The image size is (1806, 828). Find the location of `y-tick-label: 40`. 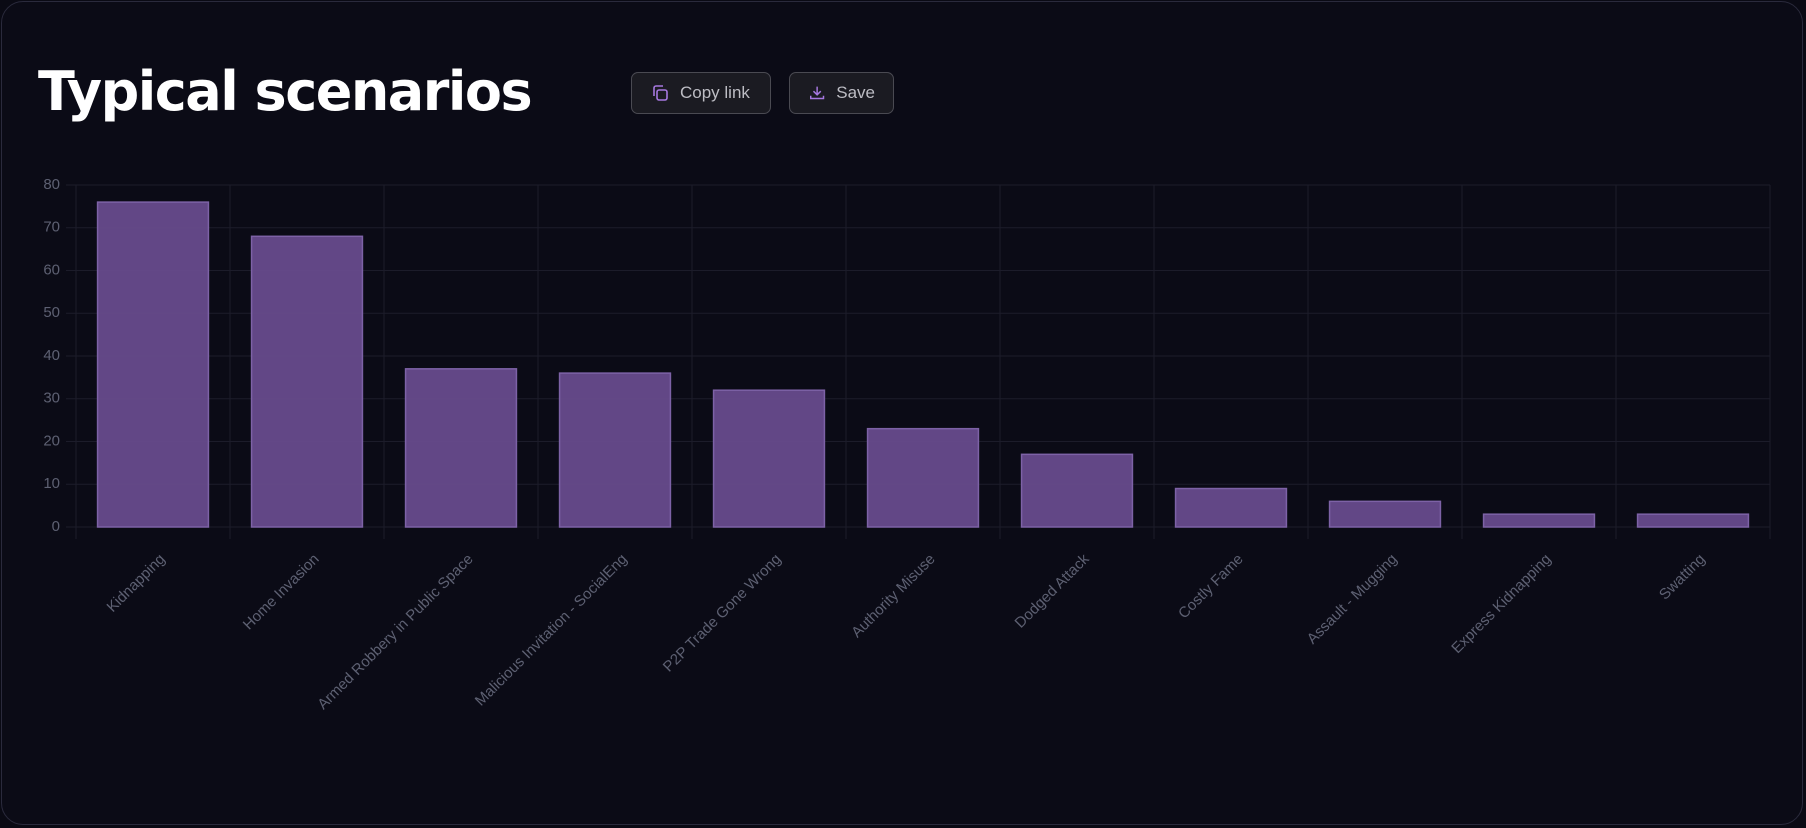

y-tick-label: 40 is located at coordinates (51, 355).